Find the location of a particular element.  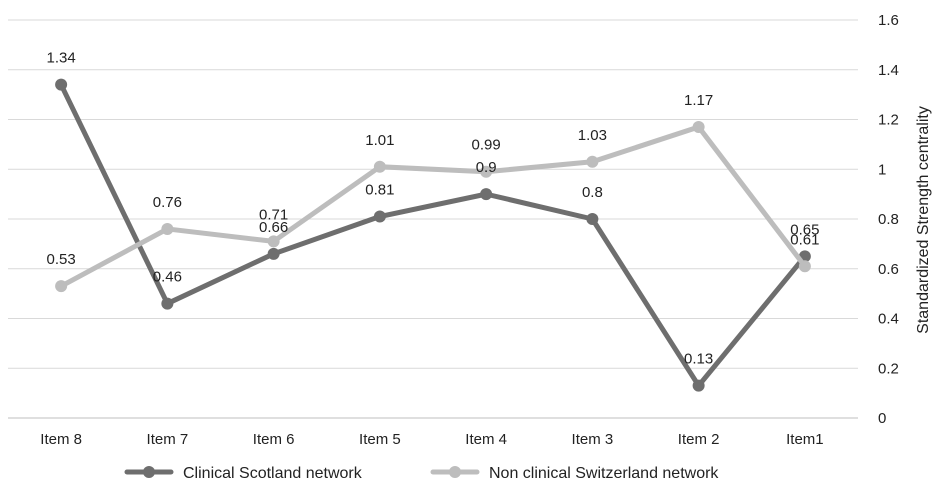

data-label: 0.66 is located at coordinates (273, 227).